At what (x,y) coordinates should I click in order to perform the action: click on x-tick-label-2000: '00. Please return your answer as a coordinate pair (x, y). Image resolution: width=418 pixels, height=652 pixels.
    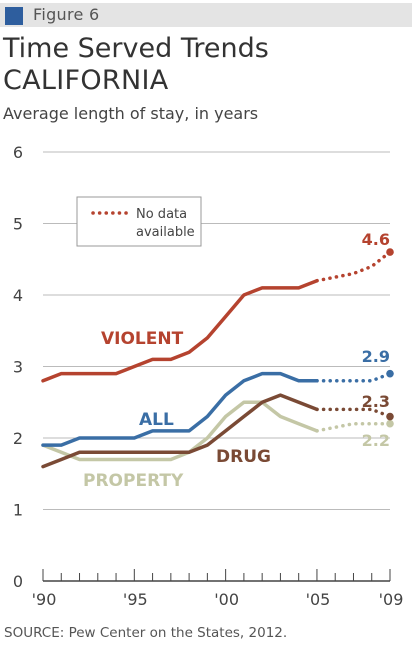
    Looking at the image, I should click on (226, 599).